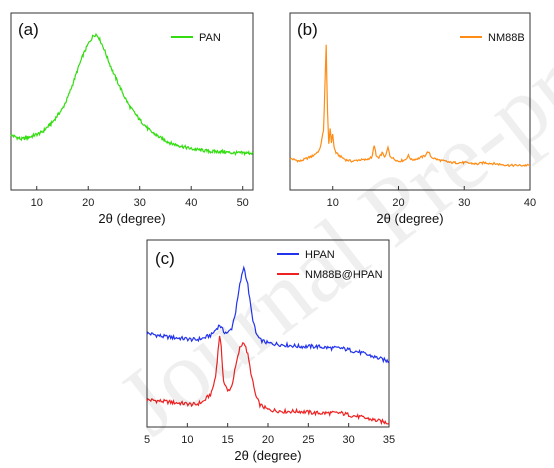  What do you see at coordinates (28, 29) in the screenshot?
I see `panel-a-label: (a)` at bounding box center [28, 29].